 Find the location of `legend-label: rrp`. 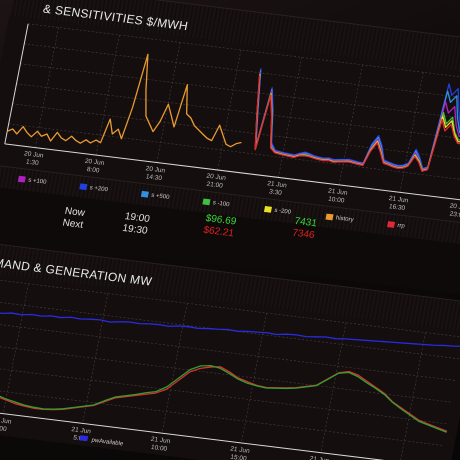

legend-label: rrp is located at coordinates (401, 226).